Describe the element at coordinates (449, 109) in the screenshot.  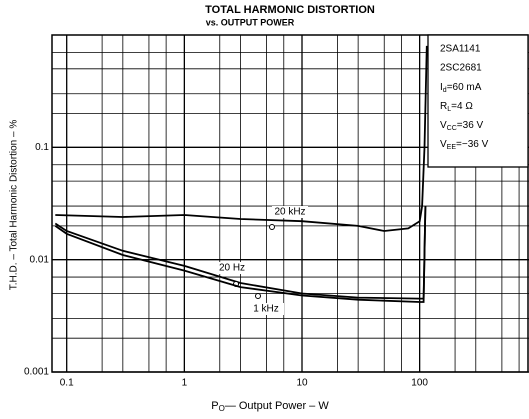
I see `info-text-sub: L` at that location.